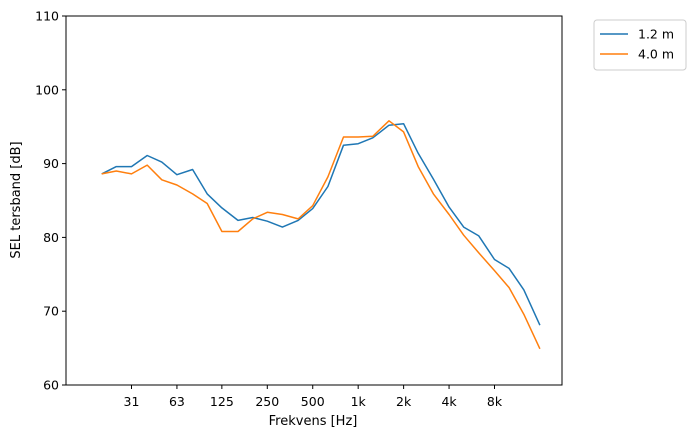 Image resolution: width=693 pixels, height=438 pixels. What do you see at coordinates (177, 401) in the screenshot?
I see `x-tick-label: 63` at bounding box center [177, 401].